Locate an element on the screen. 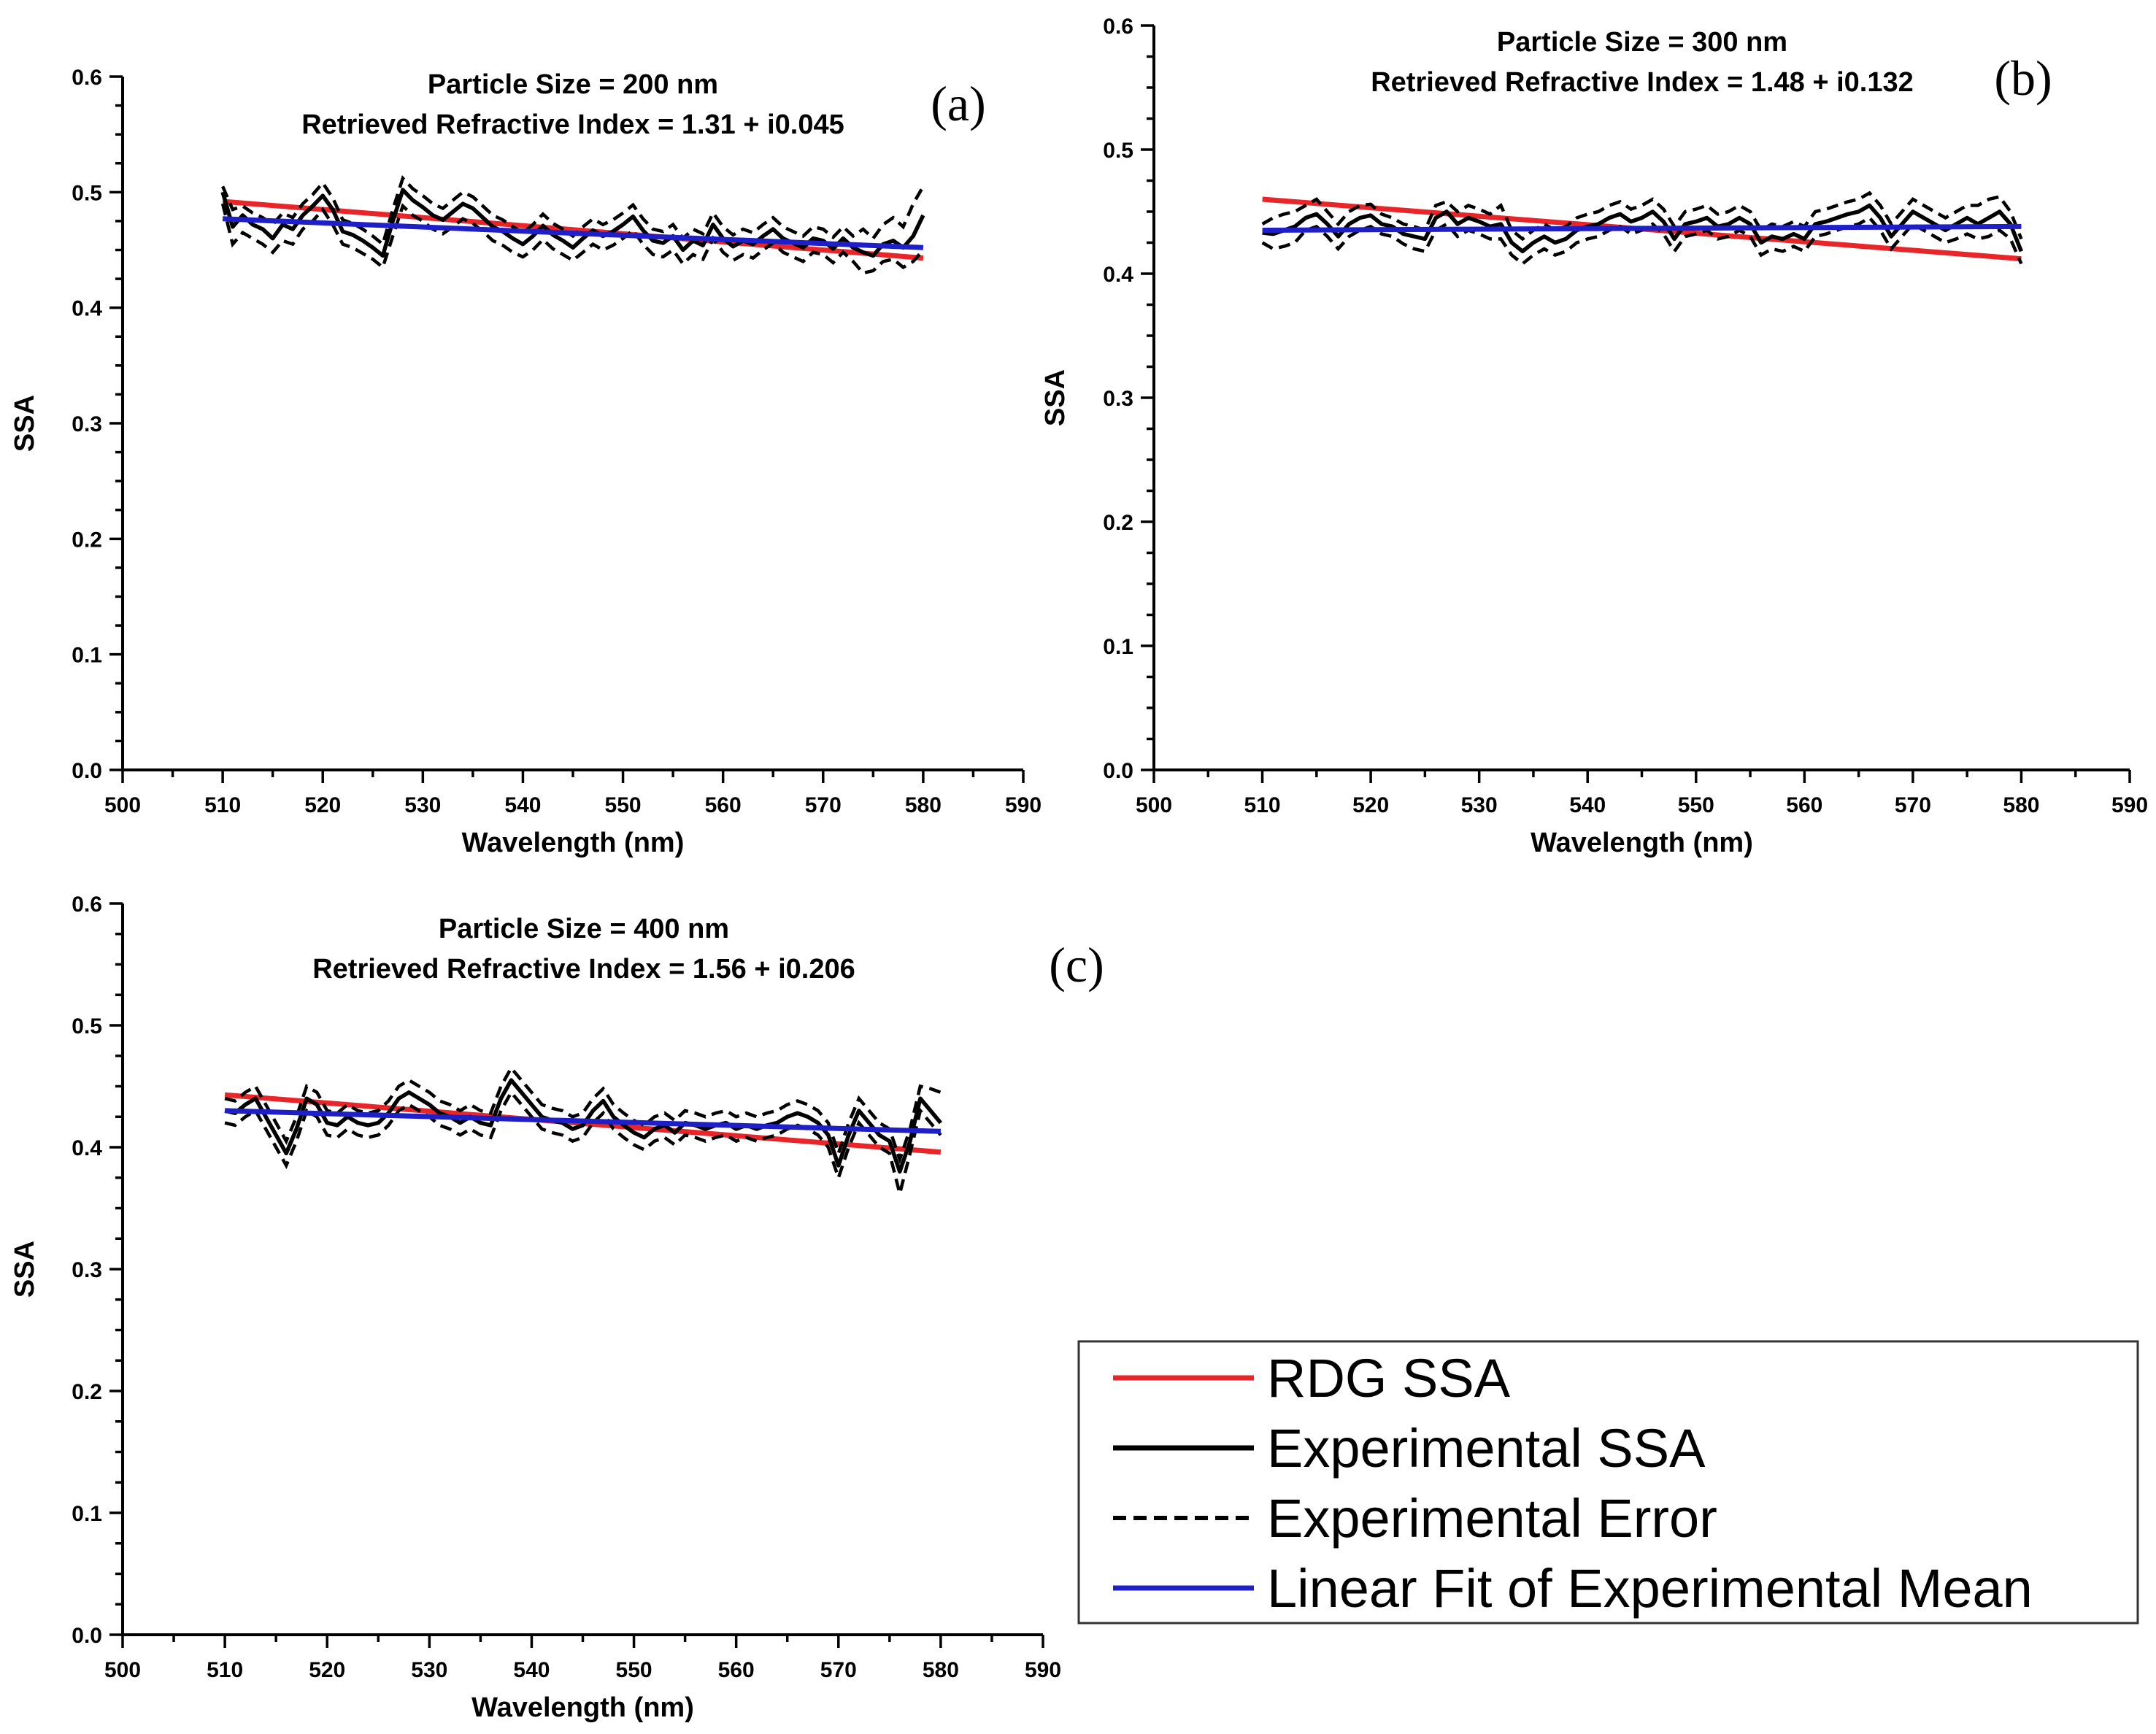  panel-label: (b) is located at coordinates (2023, 78).